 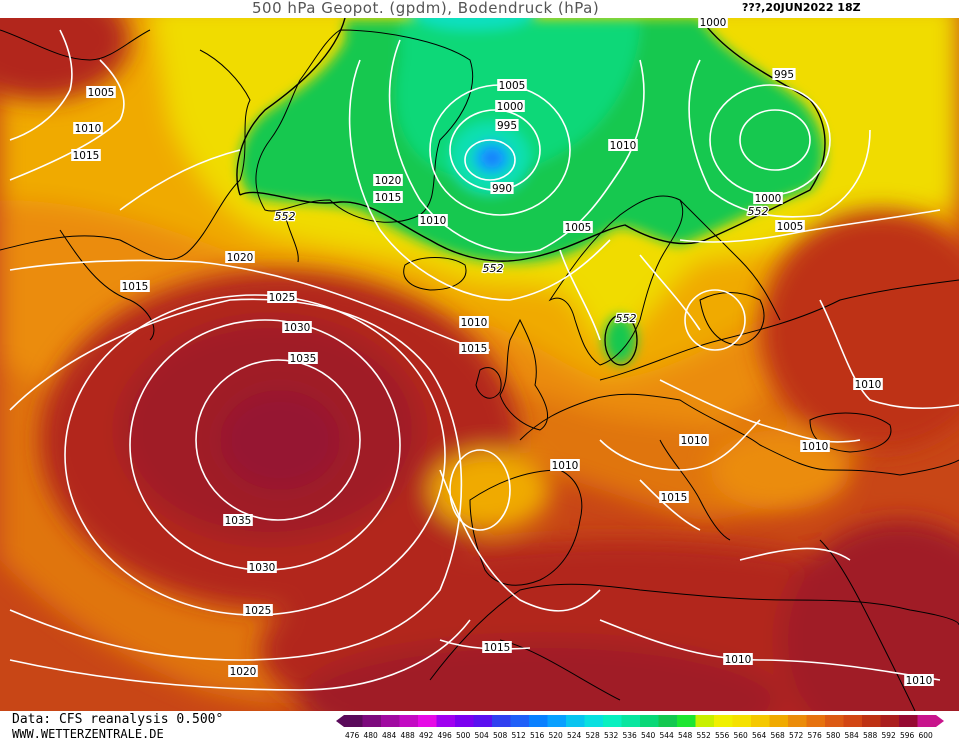 What do you see at coordinates (801, 7) in the screenshot?
I see `map-date: ???,20JUN2022 18Z` at bounding box center [801, 7].